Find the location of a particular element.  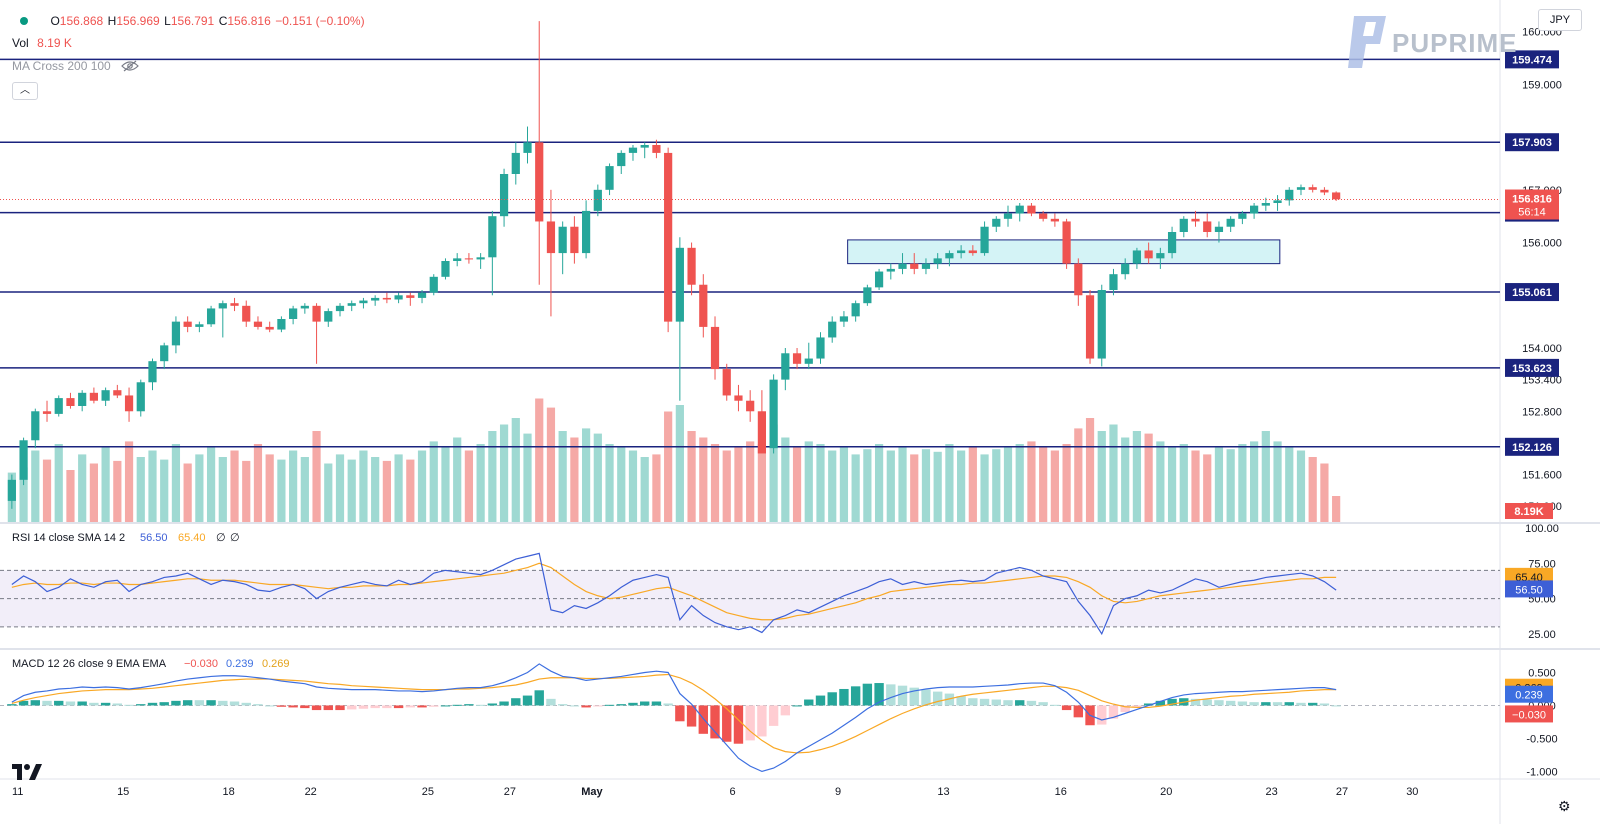

macd-signal-value: 0.269 is located at coordinates (276, 664).